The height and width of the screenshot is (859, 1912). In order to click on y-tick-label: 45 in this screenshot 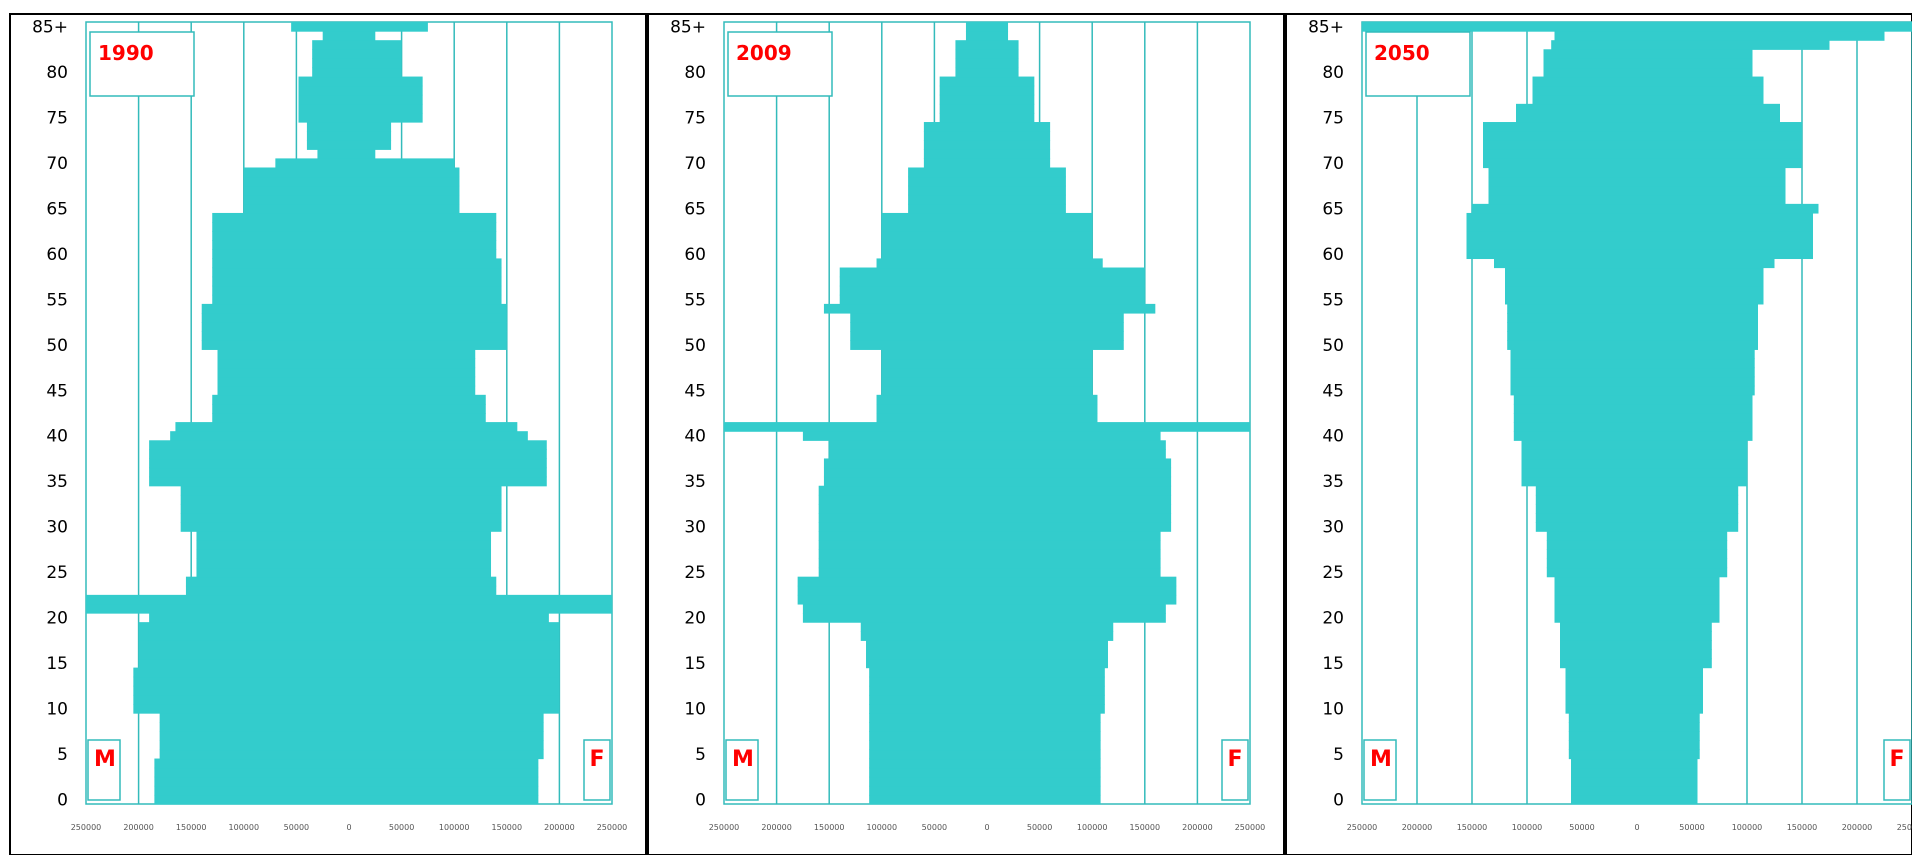, I will do `click(1333, 391)`.